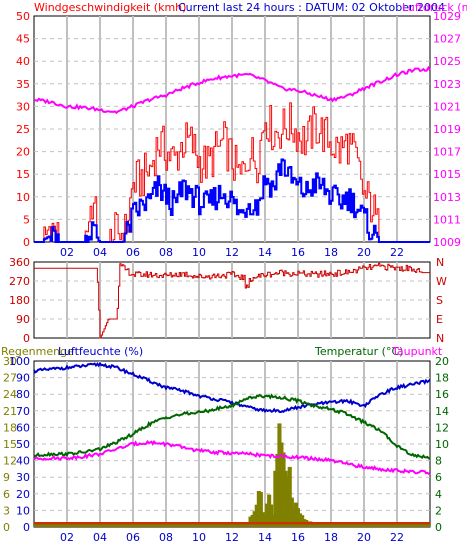  What do you see at coordinates (438, 527) in the screenshot?
I see `temperature-tick-label: 0` at bounding box center [438, 527].